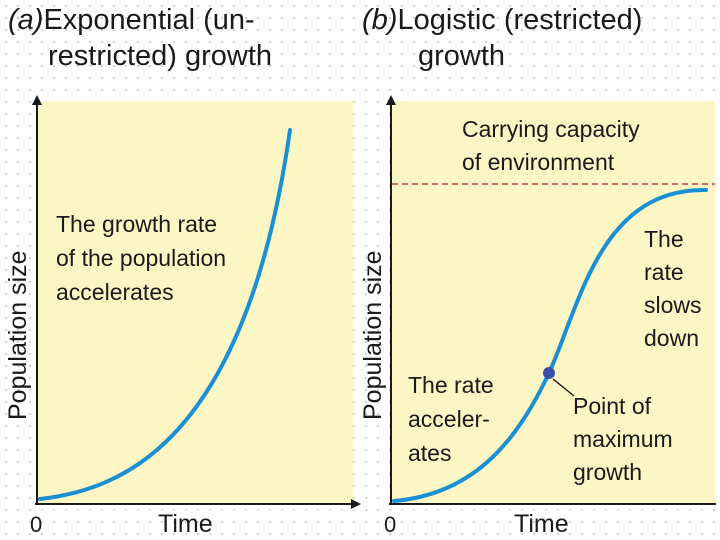  I want to click on panel-b-title-line2: growth, so click(462, 56).